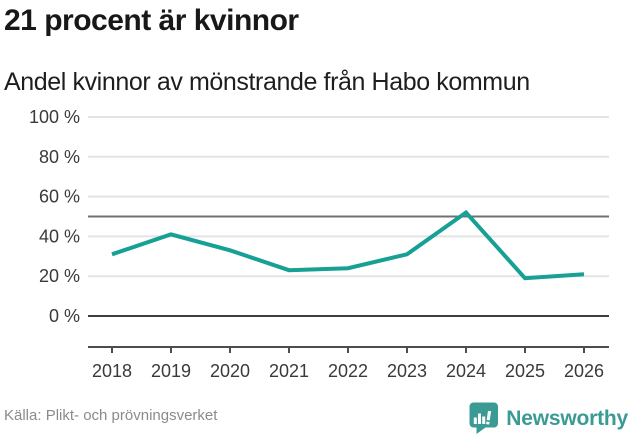 This screenshot has height=439, width=631. I want to click on x-tick-label-2024: 2024, so click(466, 371).